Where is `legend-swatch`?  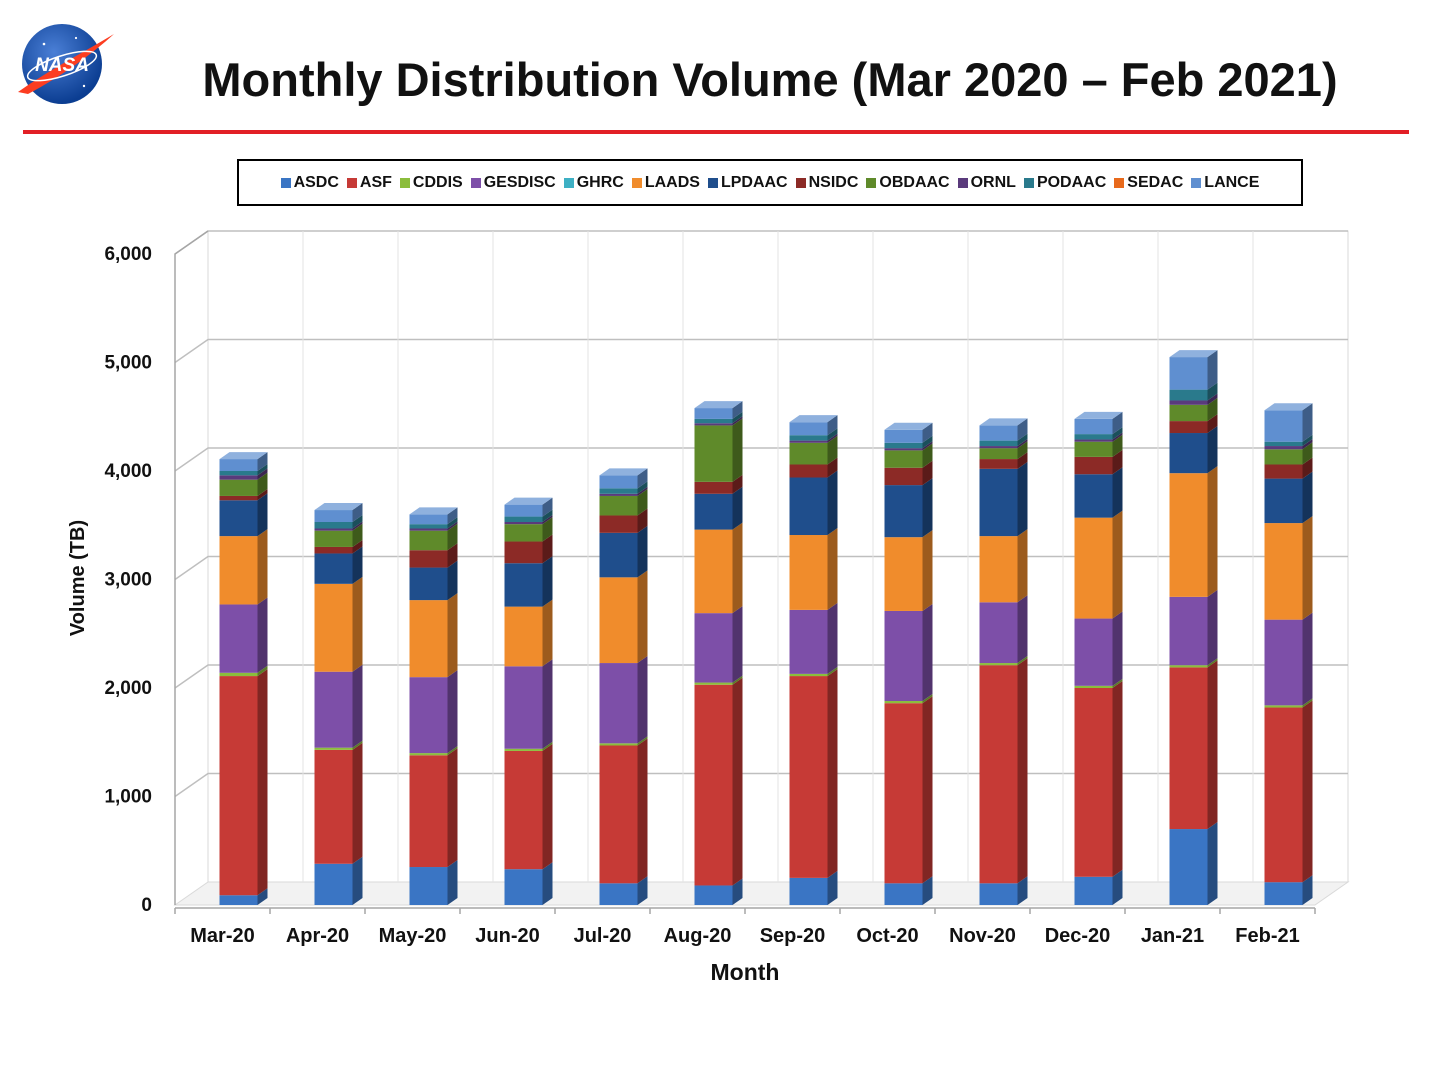 legend-swatch is located at coordinates (351, 182).